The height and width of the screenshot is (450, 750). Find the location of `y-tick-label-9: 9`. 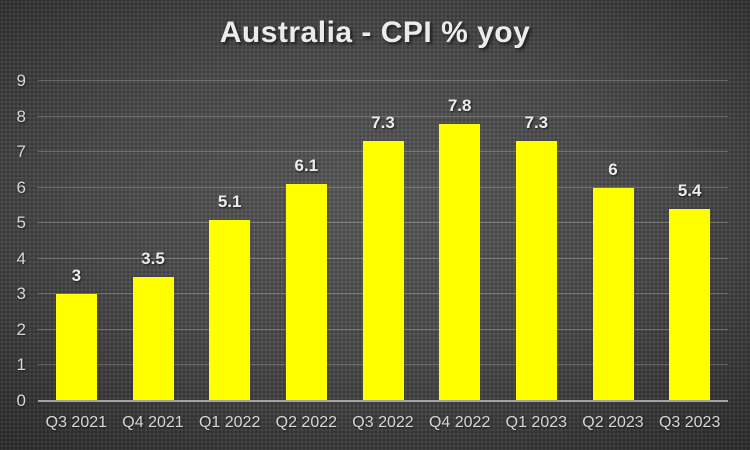

y-tick-label-9: 9 is located at coordinates (21, 80).